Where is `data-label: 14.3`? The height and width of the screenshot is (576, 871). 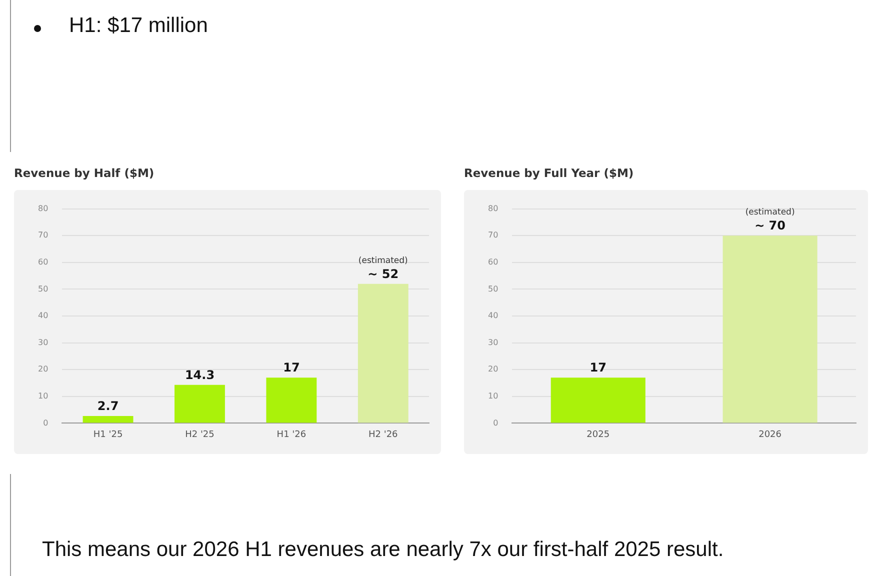
data-label: 14.3 is located at coordinates (199, 375).